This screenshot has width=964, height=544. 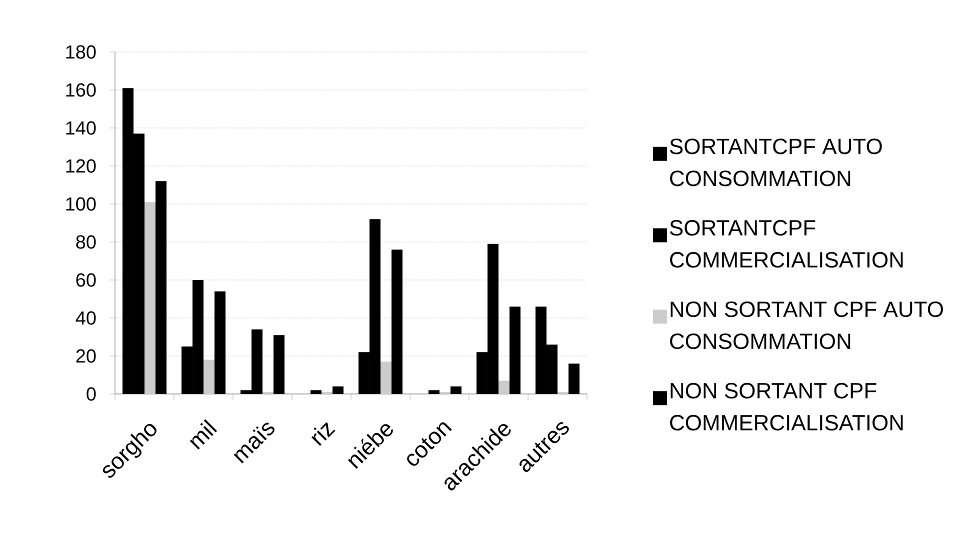 What do you see at coordinates (81, 52) in the screenshot?
I see `y-tick-label: 180` at bounding box center [81, 52].